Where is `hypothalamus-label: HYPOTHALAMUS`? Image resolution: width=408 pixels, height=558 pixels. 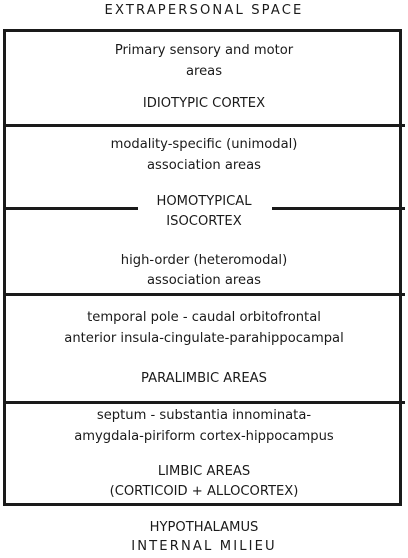
hypothalamus-label: HYPOTHALAMUS is located at coordinates (204, 527).